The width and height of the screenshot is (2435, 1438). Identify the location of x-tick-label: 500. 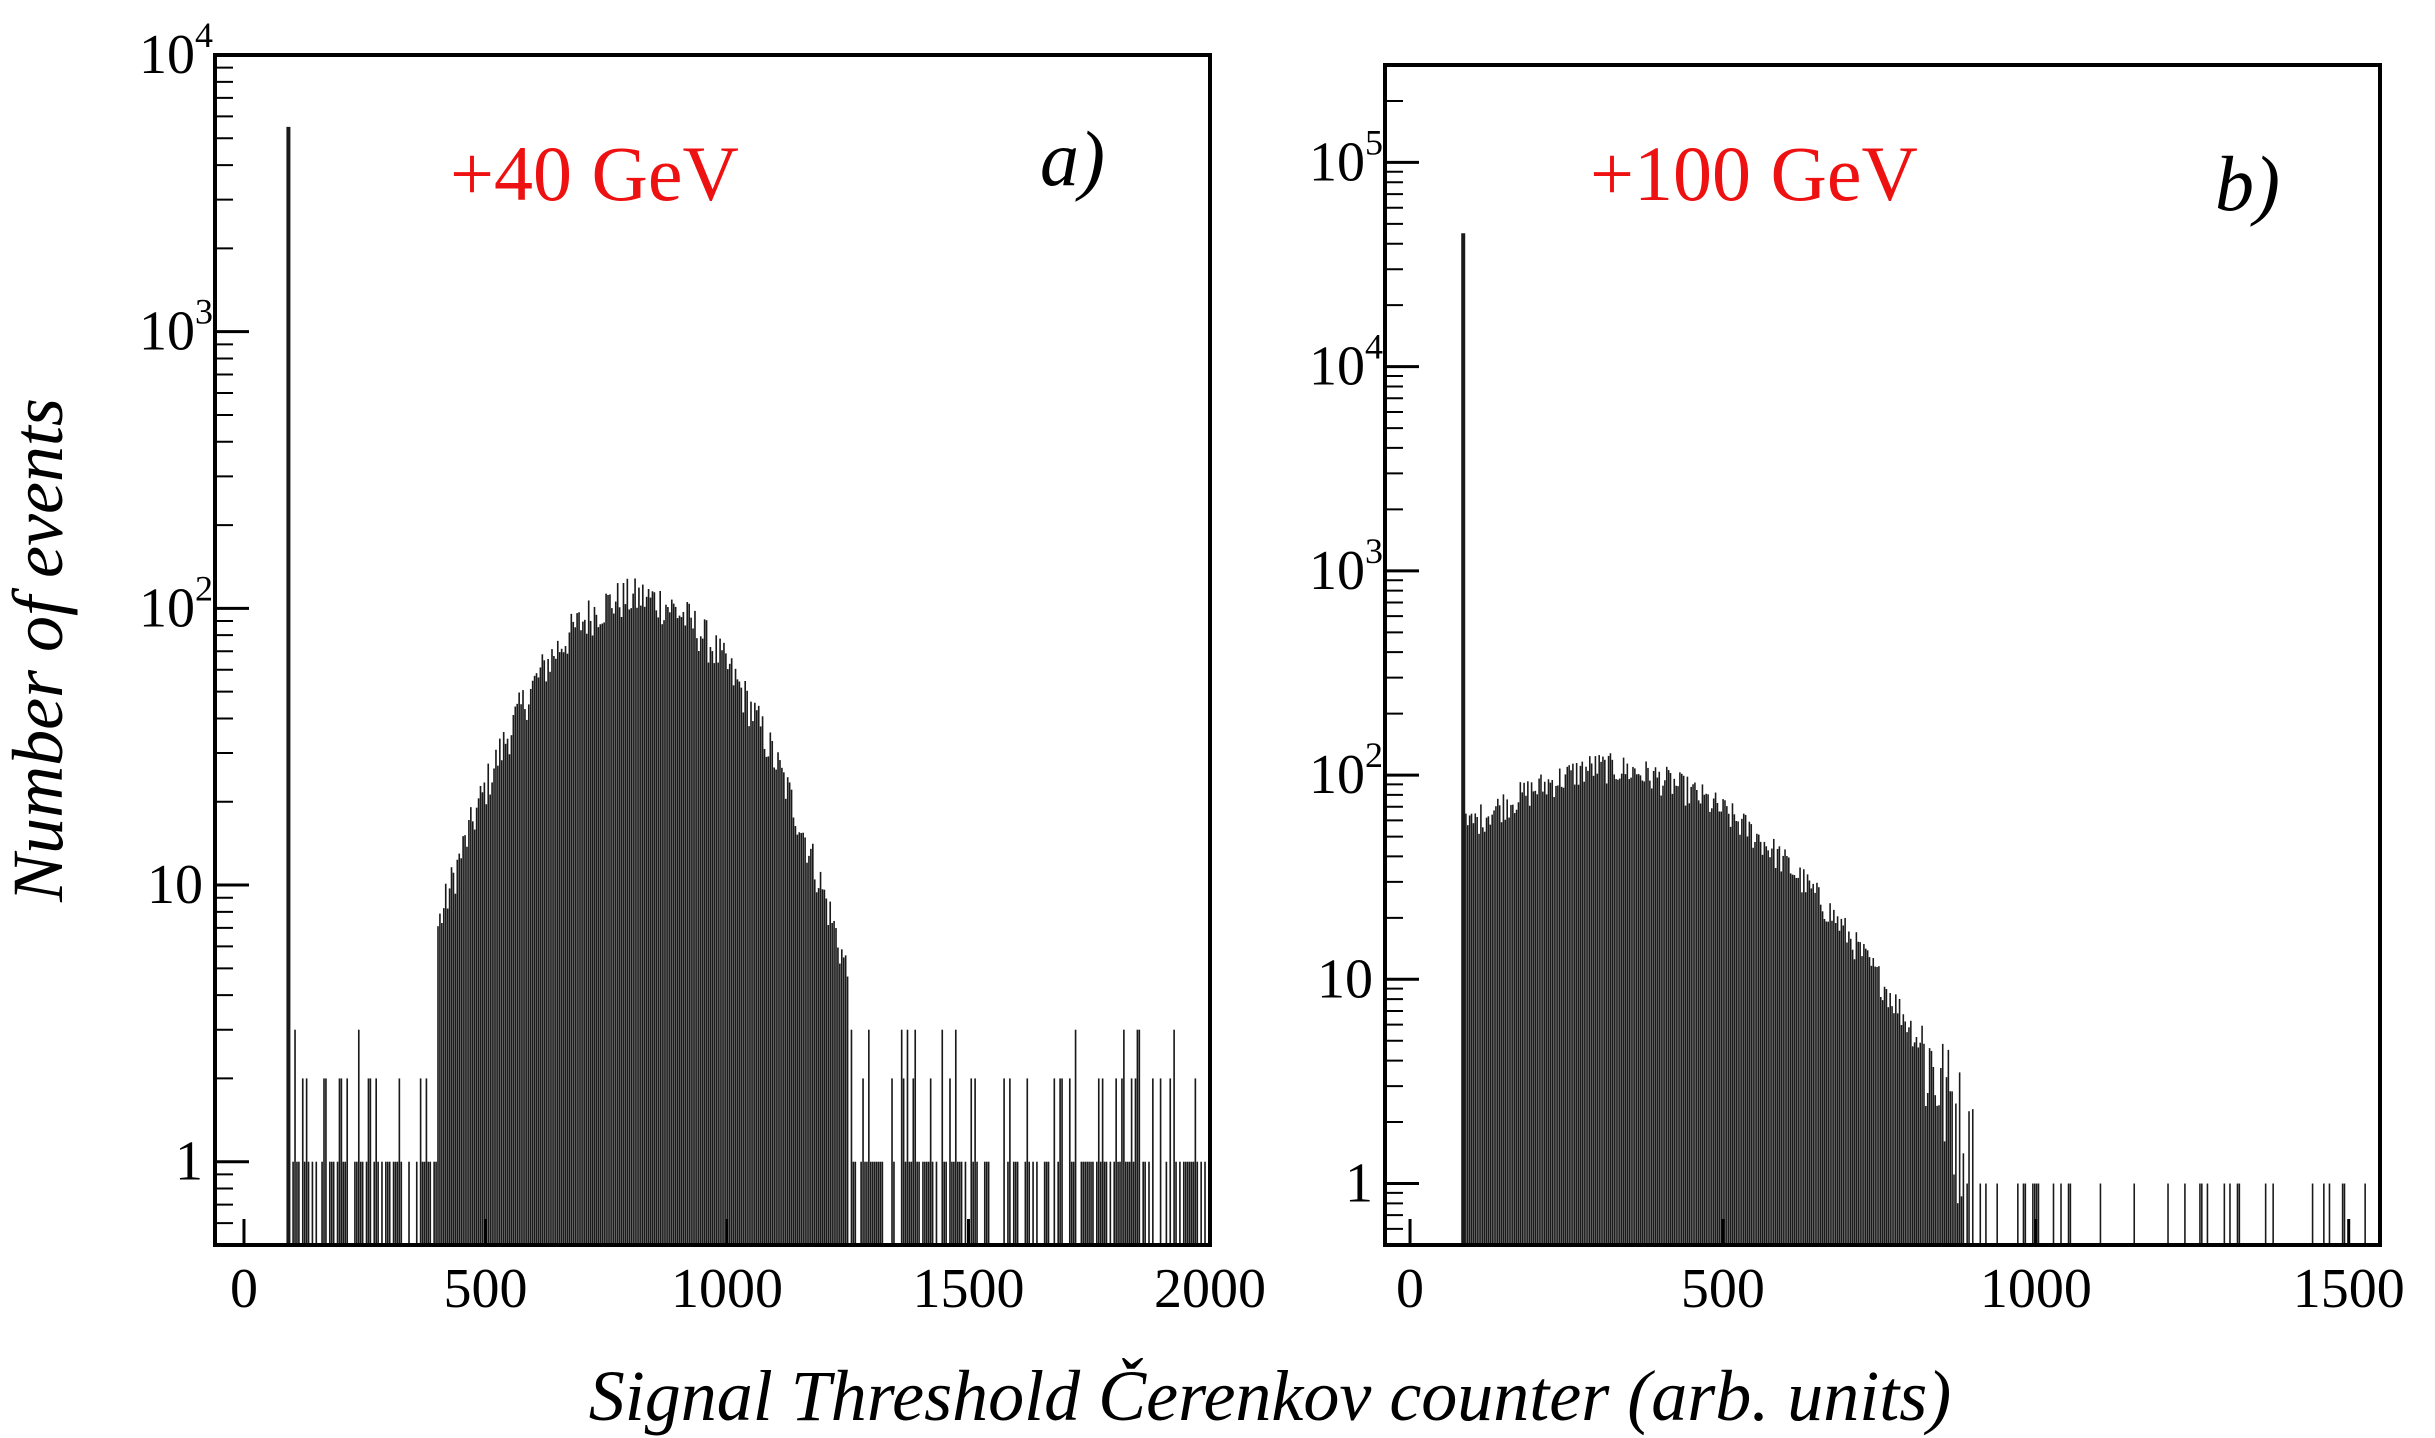
(1723, 1289).